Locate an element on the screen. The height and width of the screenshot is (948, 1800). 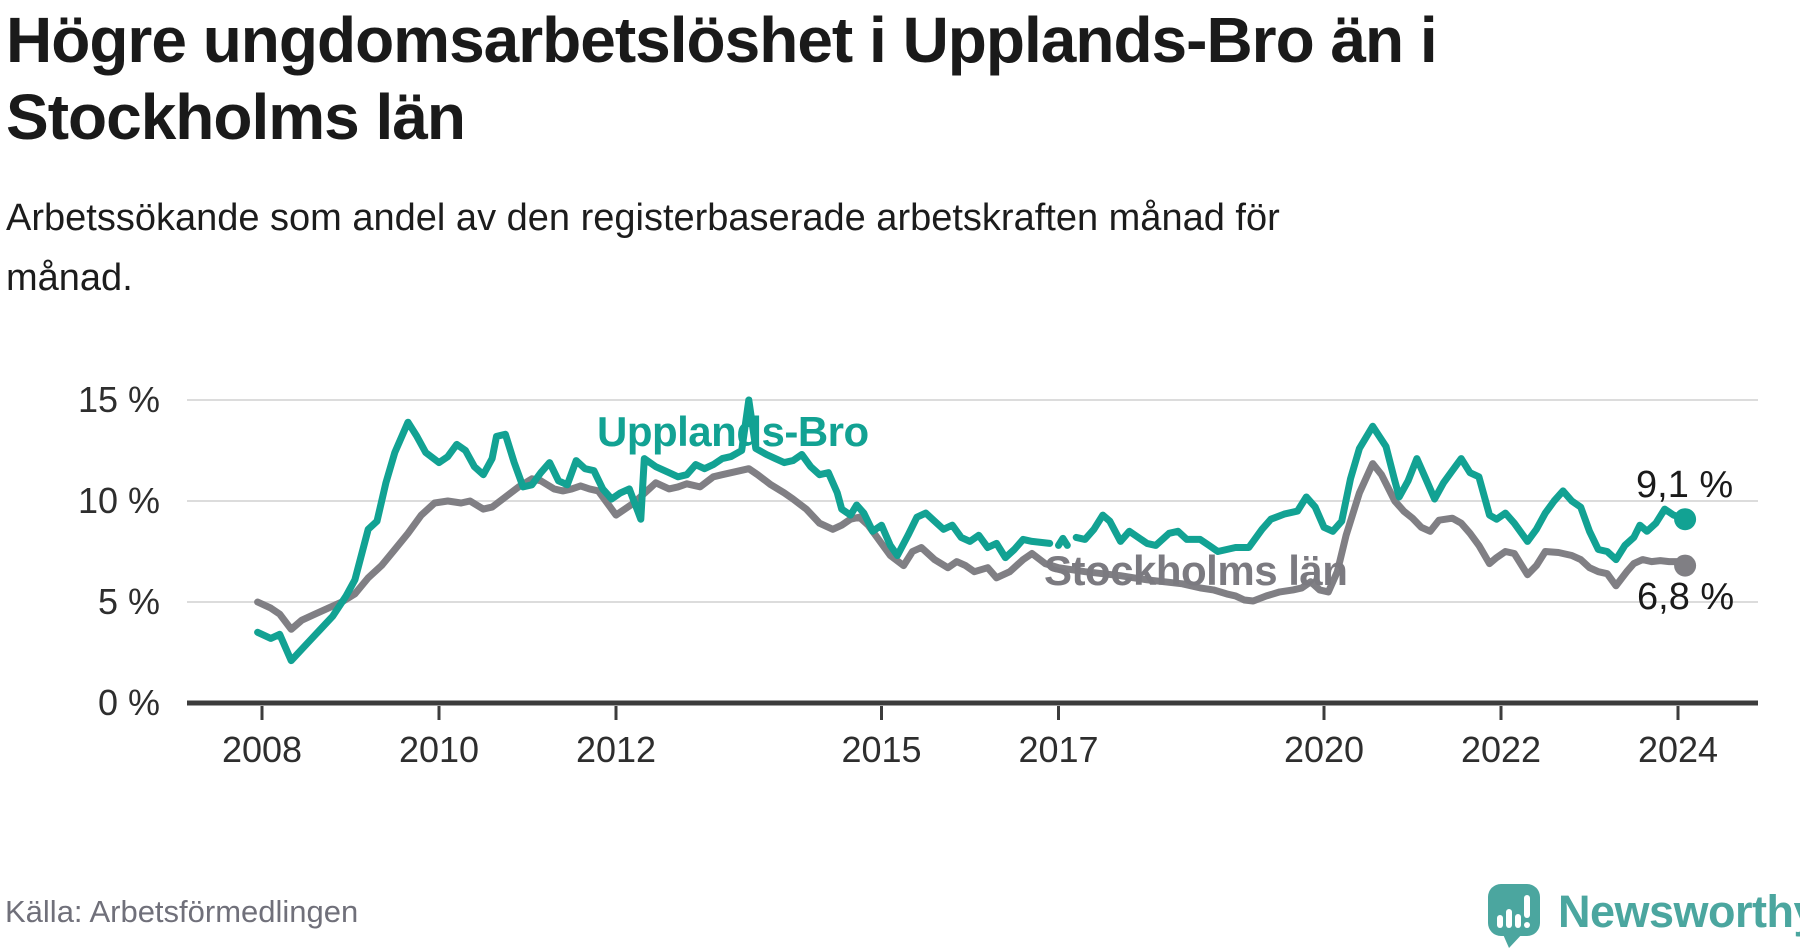
series-label-upplands-bro: Upplands-Bro is located at coordinates (733, 431).